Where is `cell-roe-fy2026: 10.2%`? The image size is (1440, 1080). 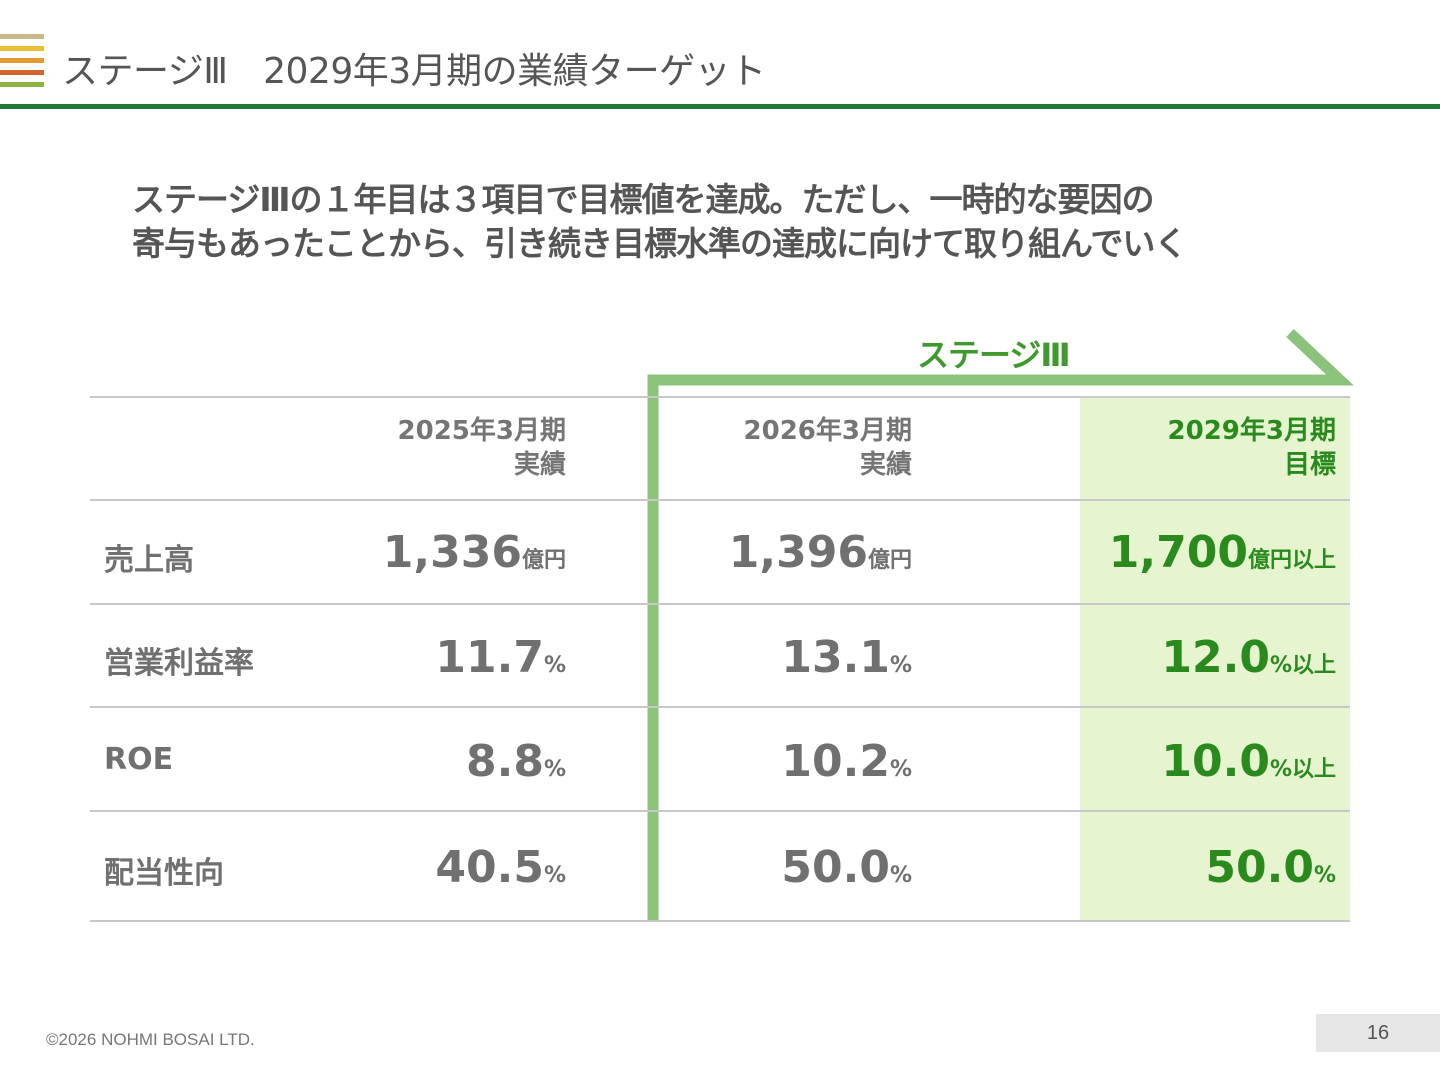 cell-roe-fy2026: 10.2% is located at coordinates (846, 761).